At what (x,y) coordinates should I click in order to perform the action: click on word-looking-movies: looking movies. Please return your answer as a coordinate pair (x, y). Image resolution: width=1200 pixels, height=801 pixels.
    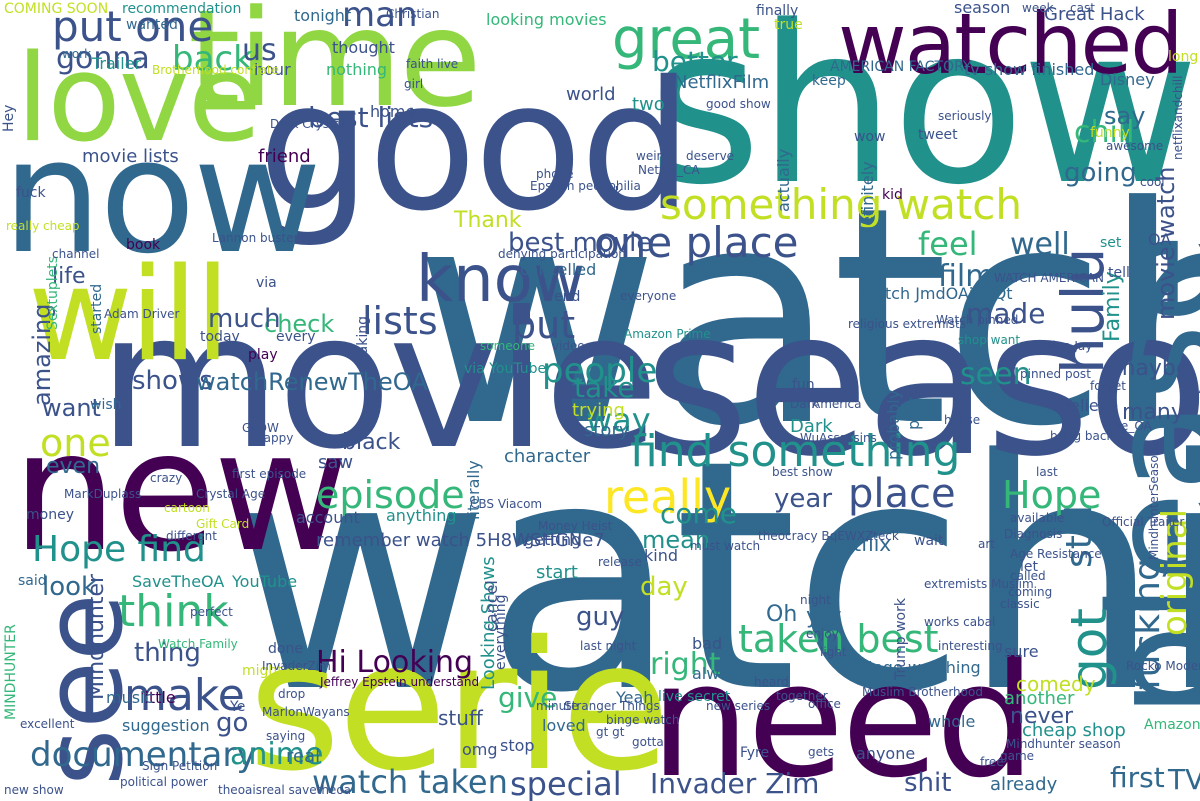
    Looking at the image, I should click on (546, 19).